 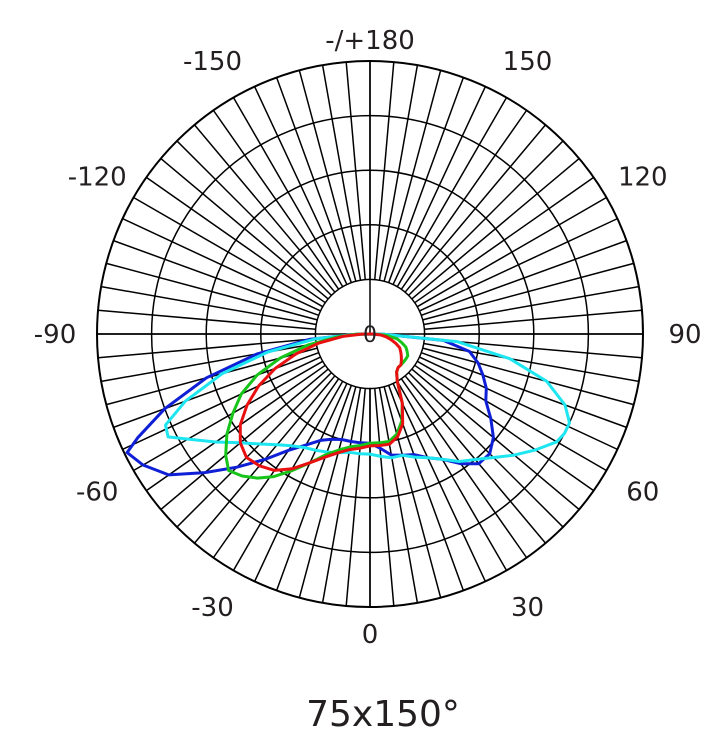 What do you see at coordinates (684, 335) in the screenshot?
I see `angle-label: 90` at bounding box center [684, 335].